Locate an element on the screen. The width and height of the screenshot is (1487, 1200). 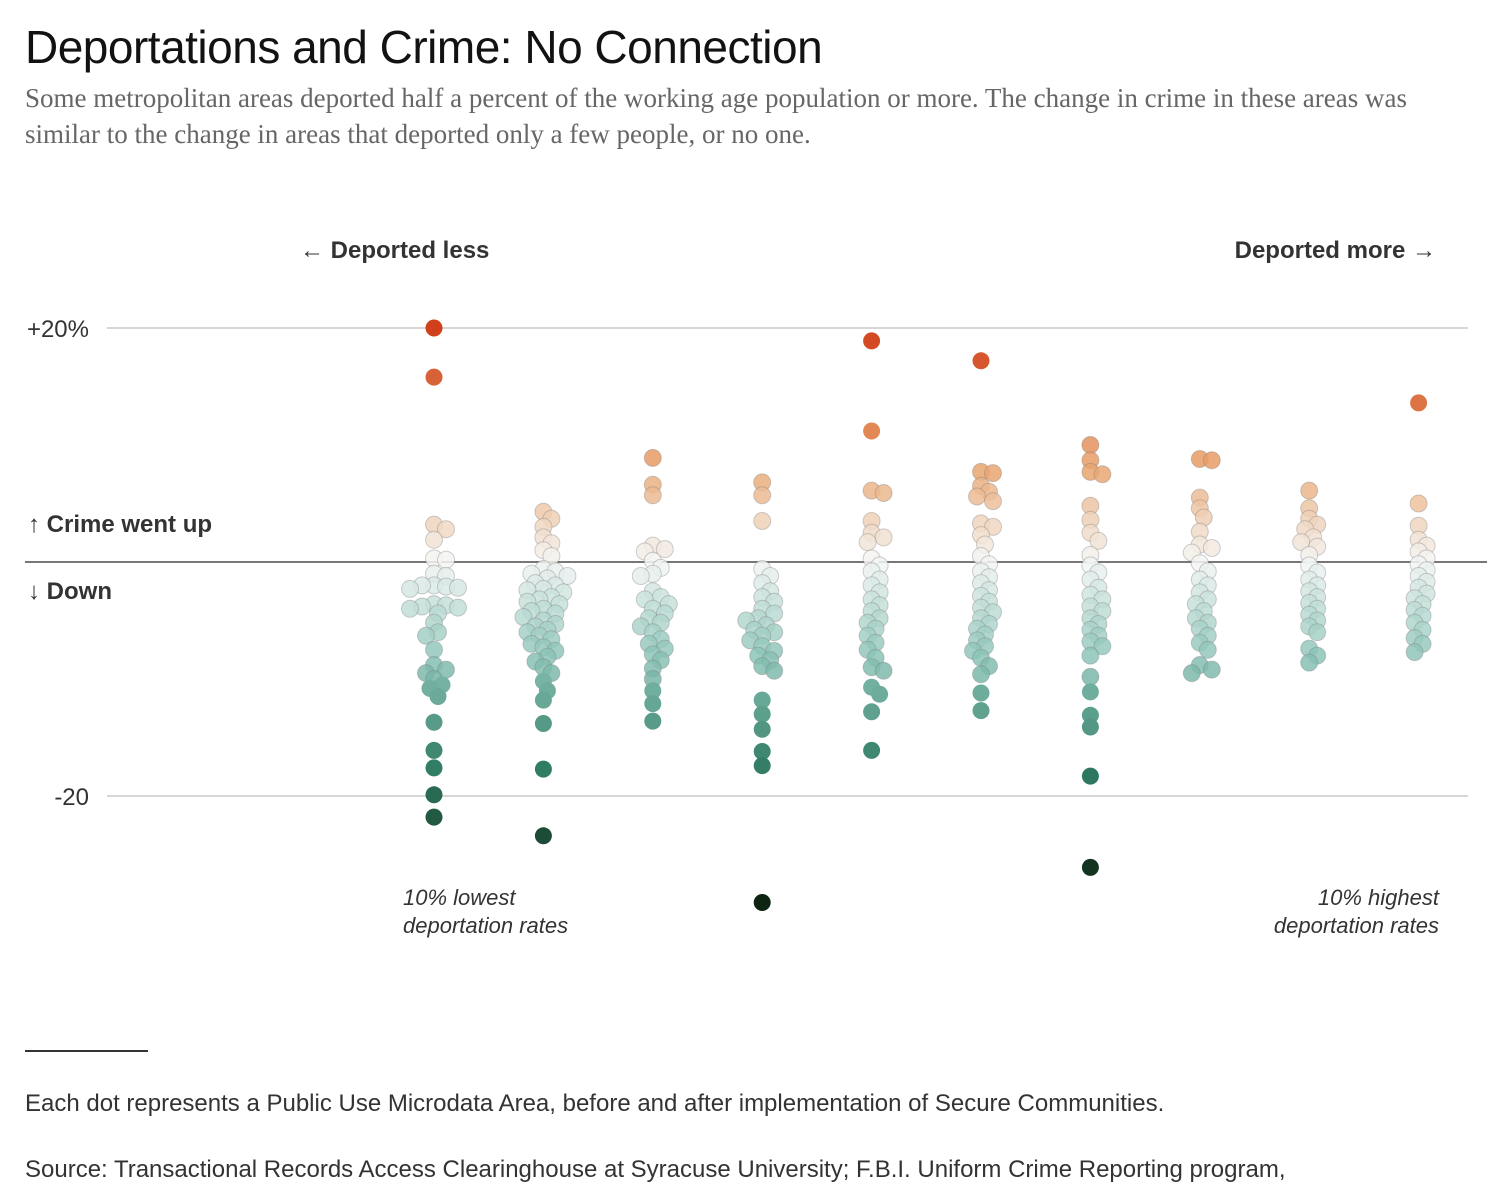
footnote-divider is located at coordinates (86, 1051).